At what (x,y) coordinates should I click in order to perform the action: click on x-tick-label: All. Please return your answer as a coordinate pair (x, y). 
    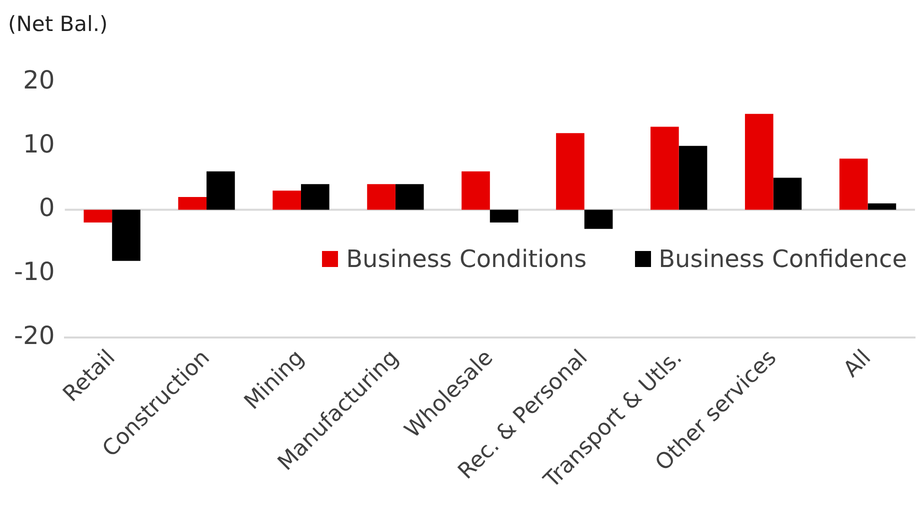
    Looking at the image, I should click on (857, 363).